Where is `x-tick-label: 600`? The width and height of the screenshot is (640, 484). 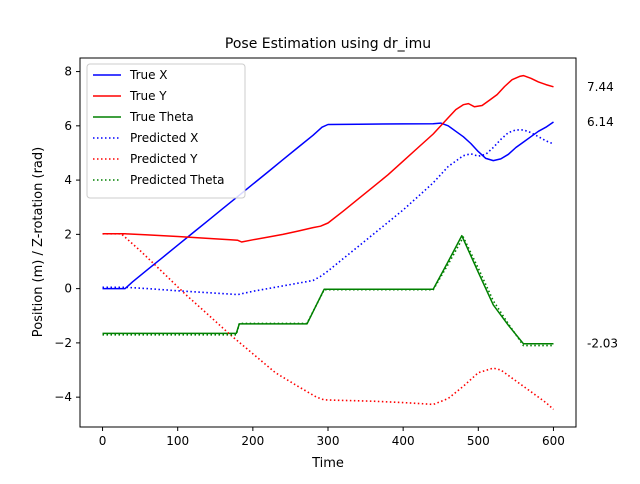
x-tick-label: 600 is located at coordinates (553, 441).